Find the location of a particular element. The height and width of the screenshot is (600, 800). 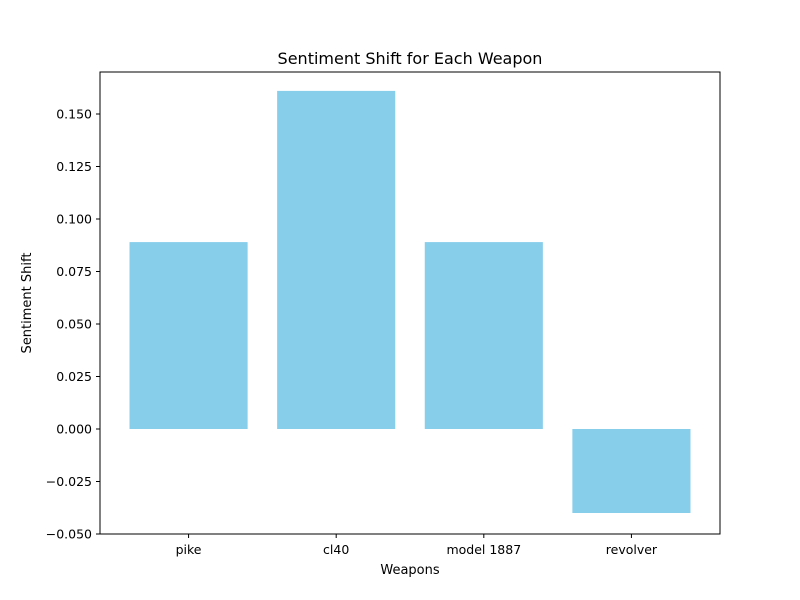

x-tick-label: revolver is located at coordinates (632, 549).